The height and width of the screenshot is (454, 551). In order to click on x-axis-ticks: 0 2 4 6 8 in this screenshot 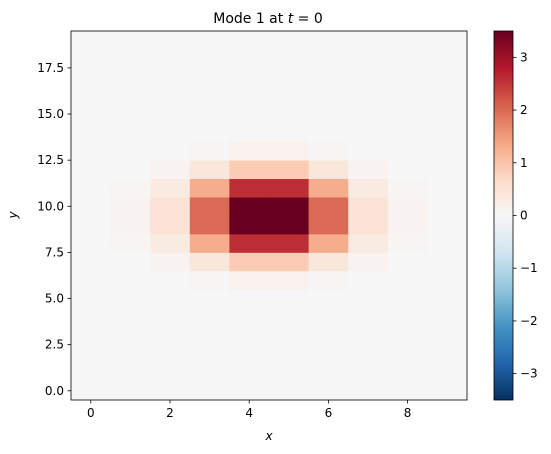, I will do `click(249, 410)`.